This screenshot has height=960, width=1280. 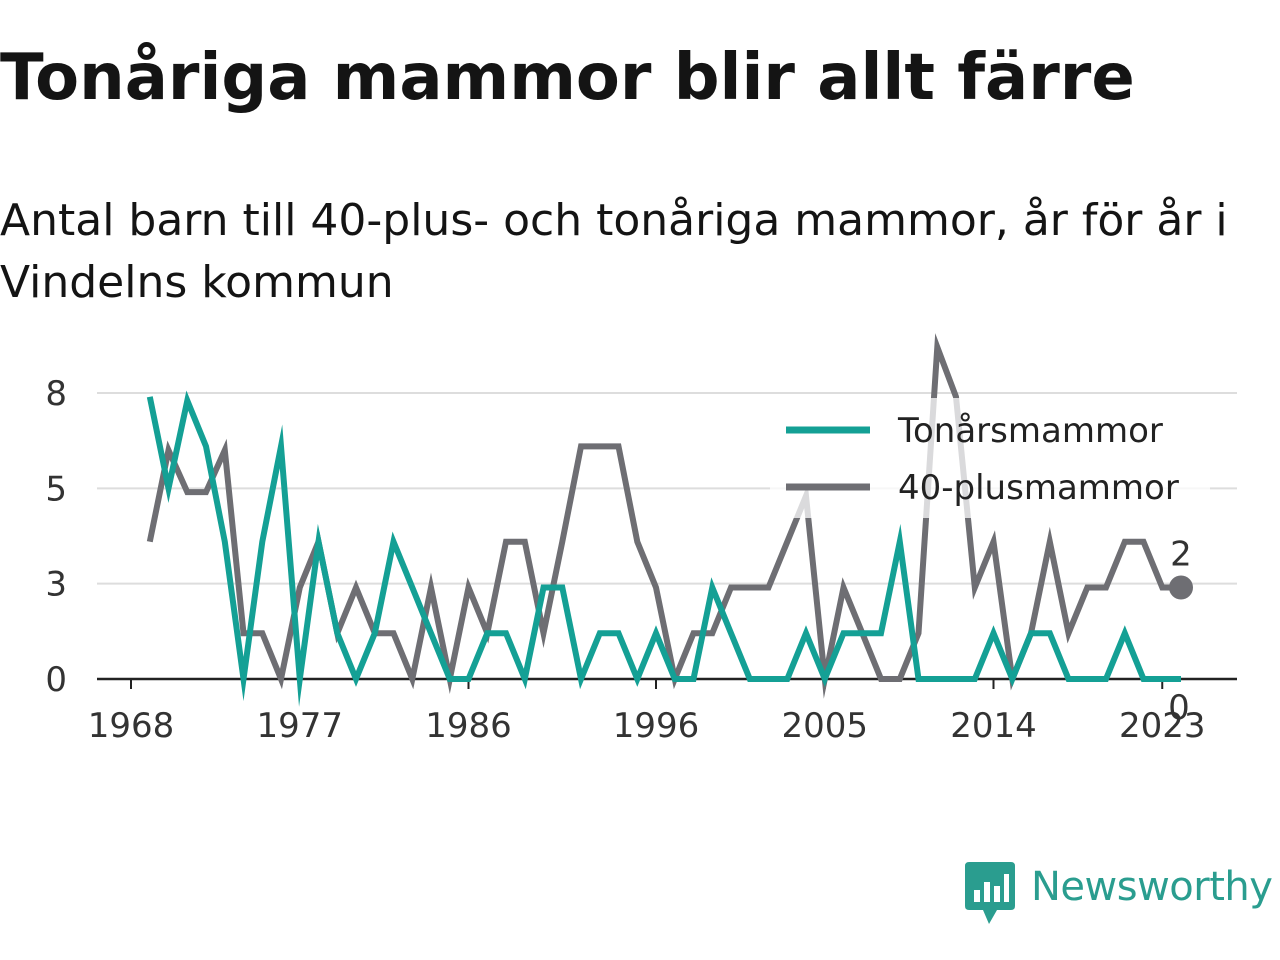 I want to click on newsworthy-chart-icon, so click(x=990, y=893).